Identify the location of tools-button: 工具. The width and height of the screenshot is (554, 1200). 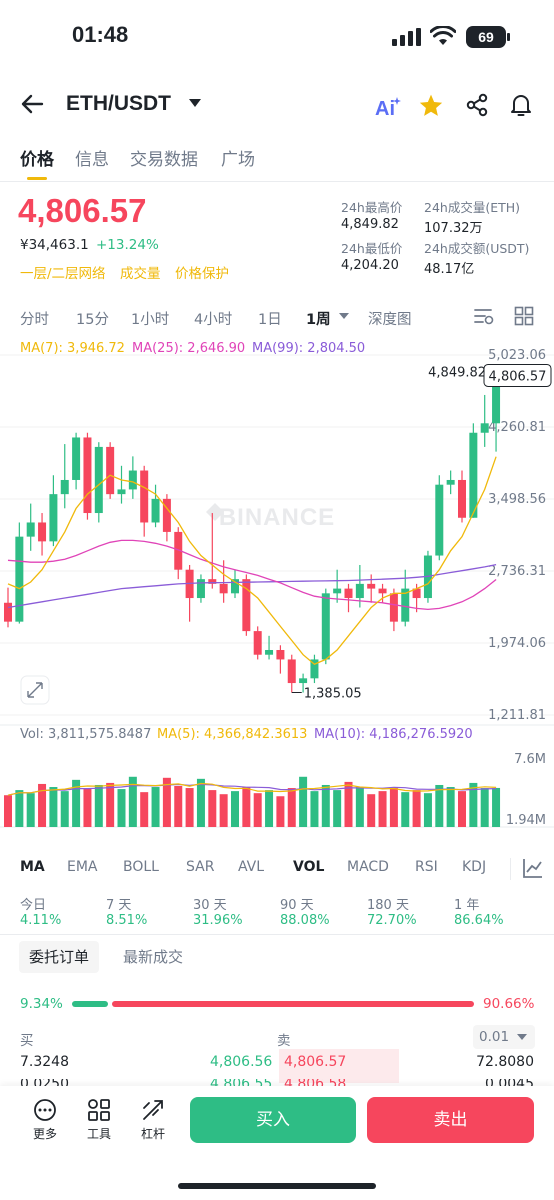
(99, 1120).